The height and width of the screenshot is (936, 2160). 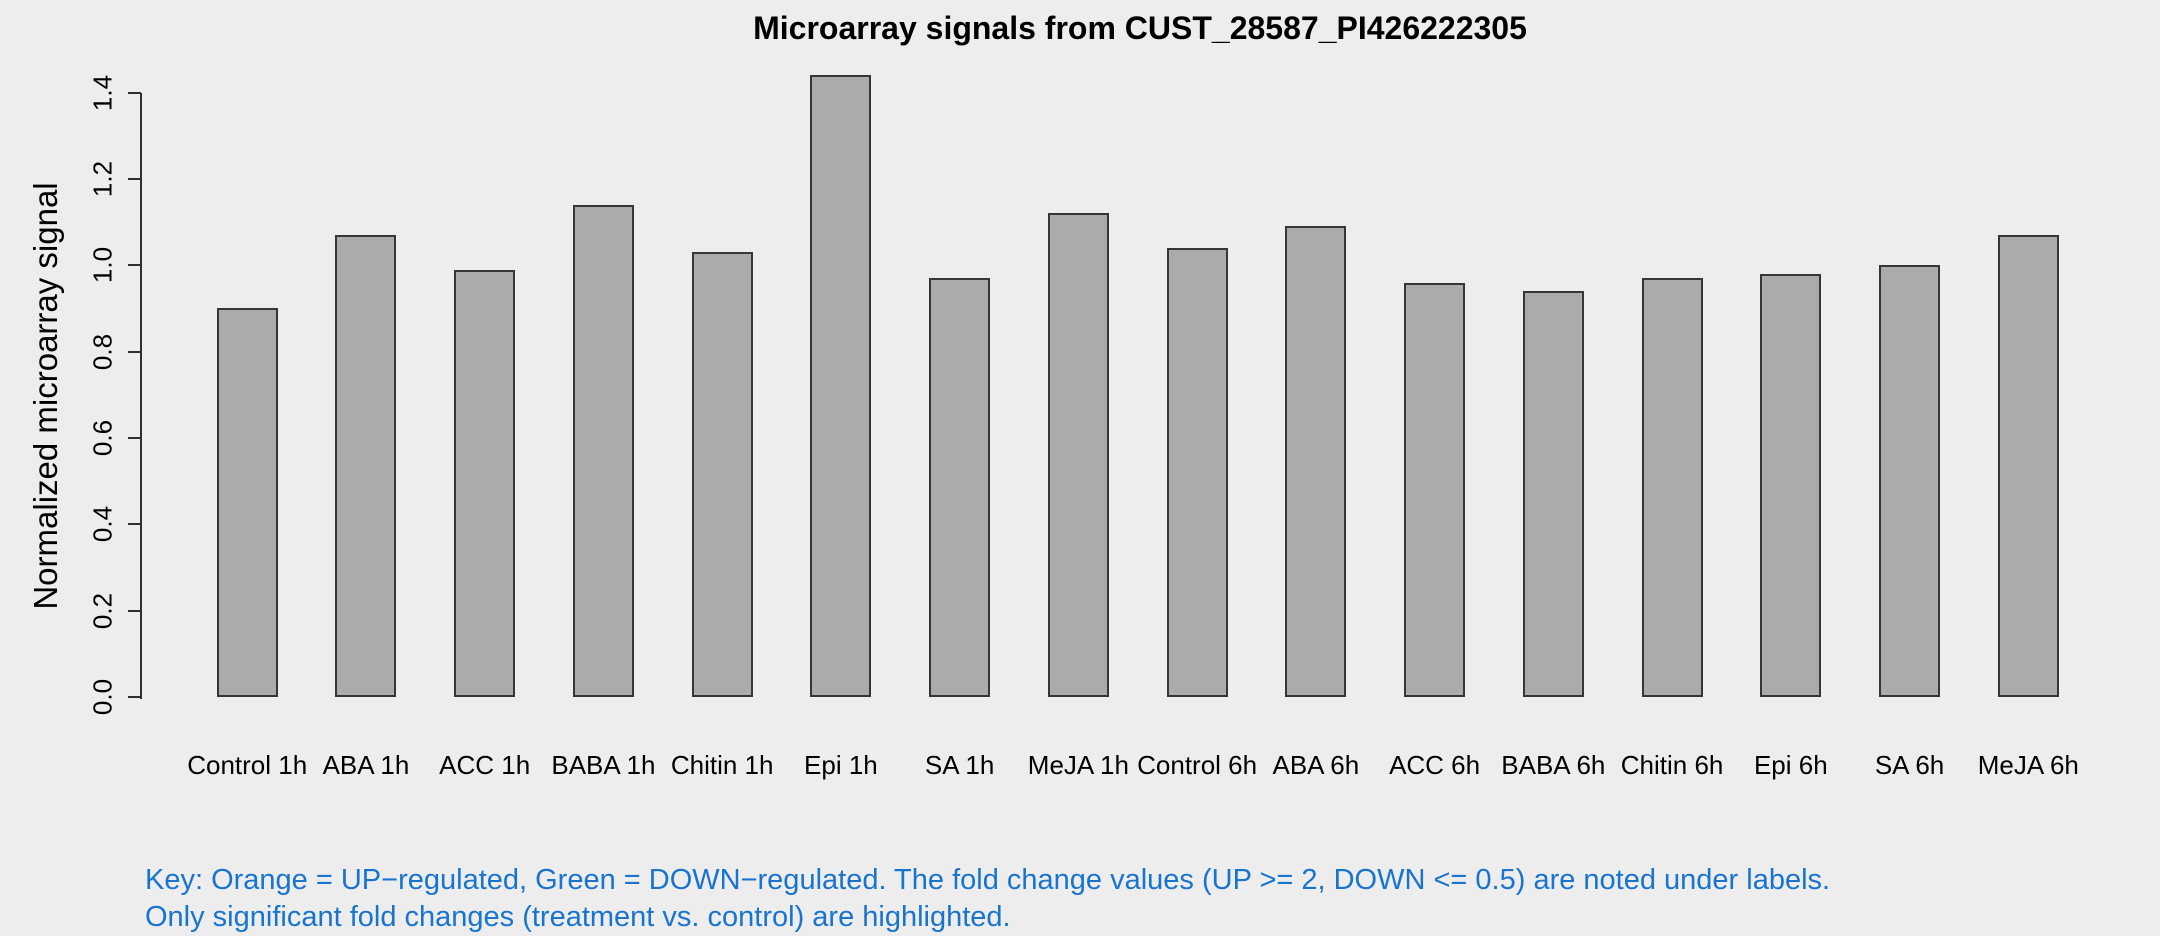 I want to click on x-axis-label: MeJA 1h, so click(x=1078, y=765).